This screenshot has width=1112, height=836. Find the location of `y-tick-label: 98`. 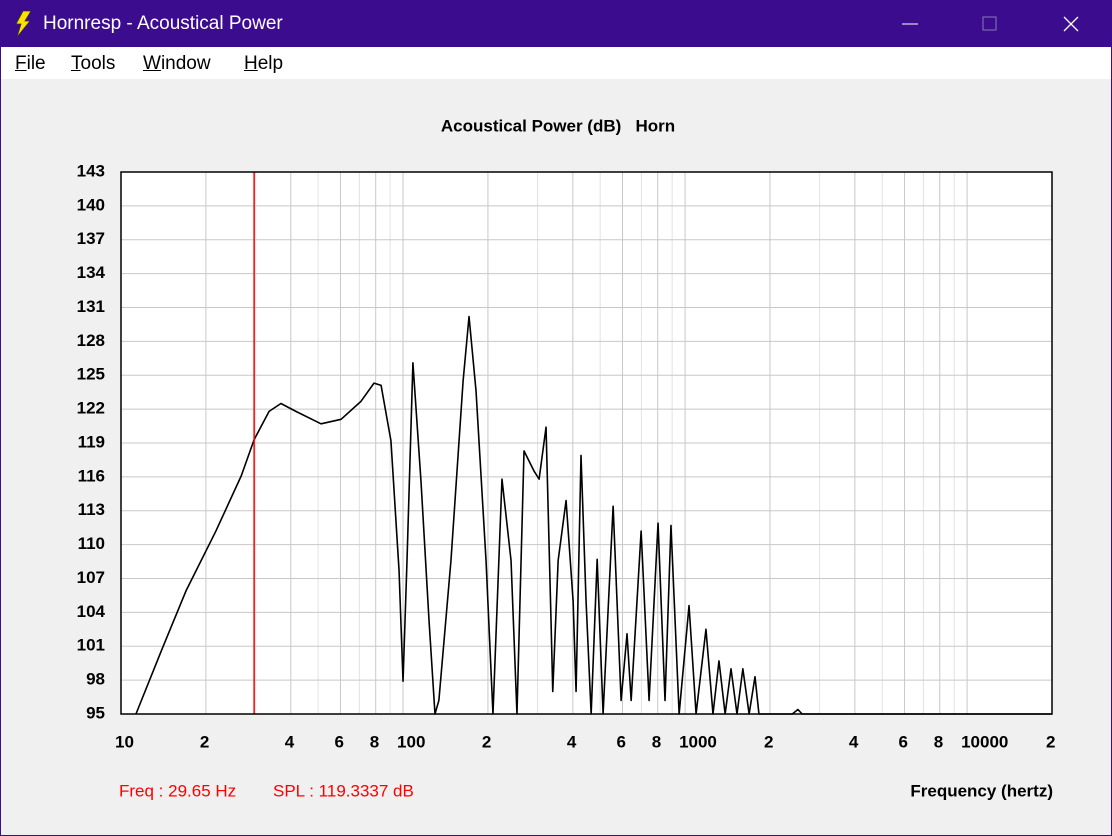

y-tick-label: 98 is located at coordinates (95, 679).